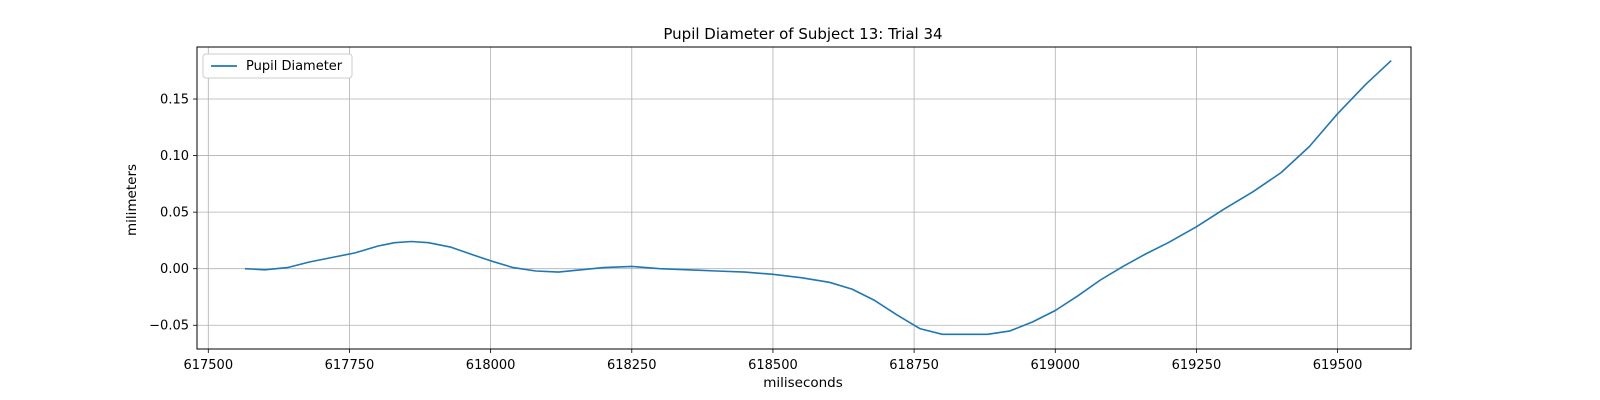  Describe the element at coordinates (132, 200) in the screenshot. I see `y-axis-label: milimeters` at that location.